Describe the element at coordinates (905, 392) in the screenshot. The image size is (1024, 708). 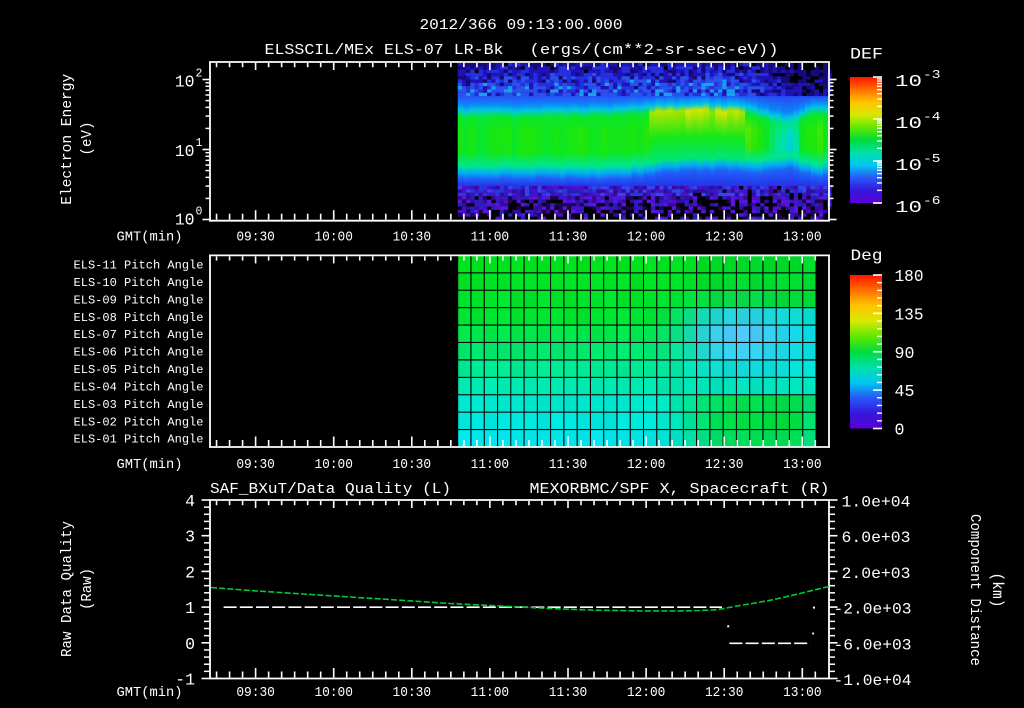
I see `svg-text: 45` at that location.